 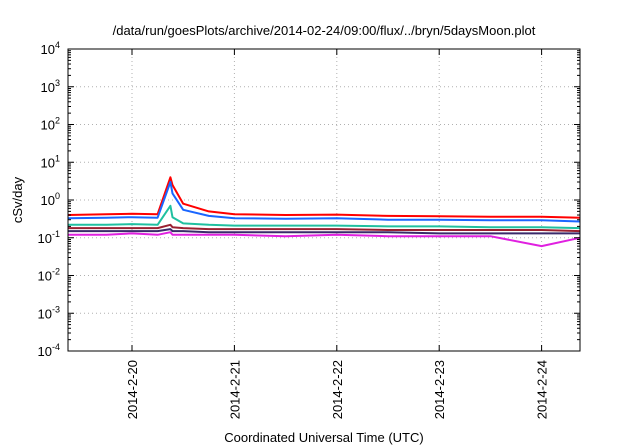 What do you see at coordinates (17, 199) in the screenshot?
I see `y-axis-label: cSv/day` at bounding box center [17, 199].